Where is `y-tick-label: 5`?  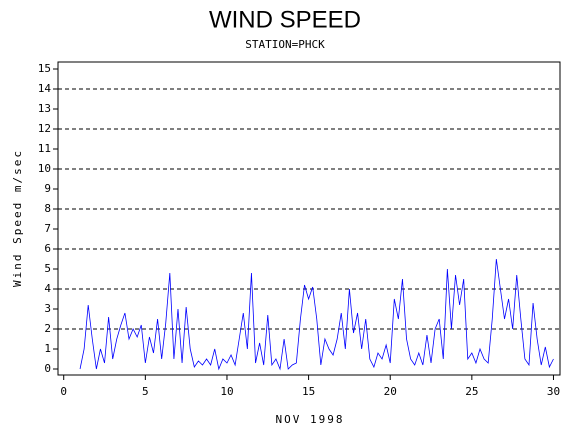 y-tick-label: 5 is located at coordinates (47, 268).